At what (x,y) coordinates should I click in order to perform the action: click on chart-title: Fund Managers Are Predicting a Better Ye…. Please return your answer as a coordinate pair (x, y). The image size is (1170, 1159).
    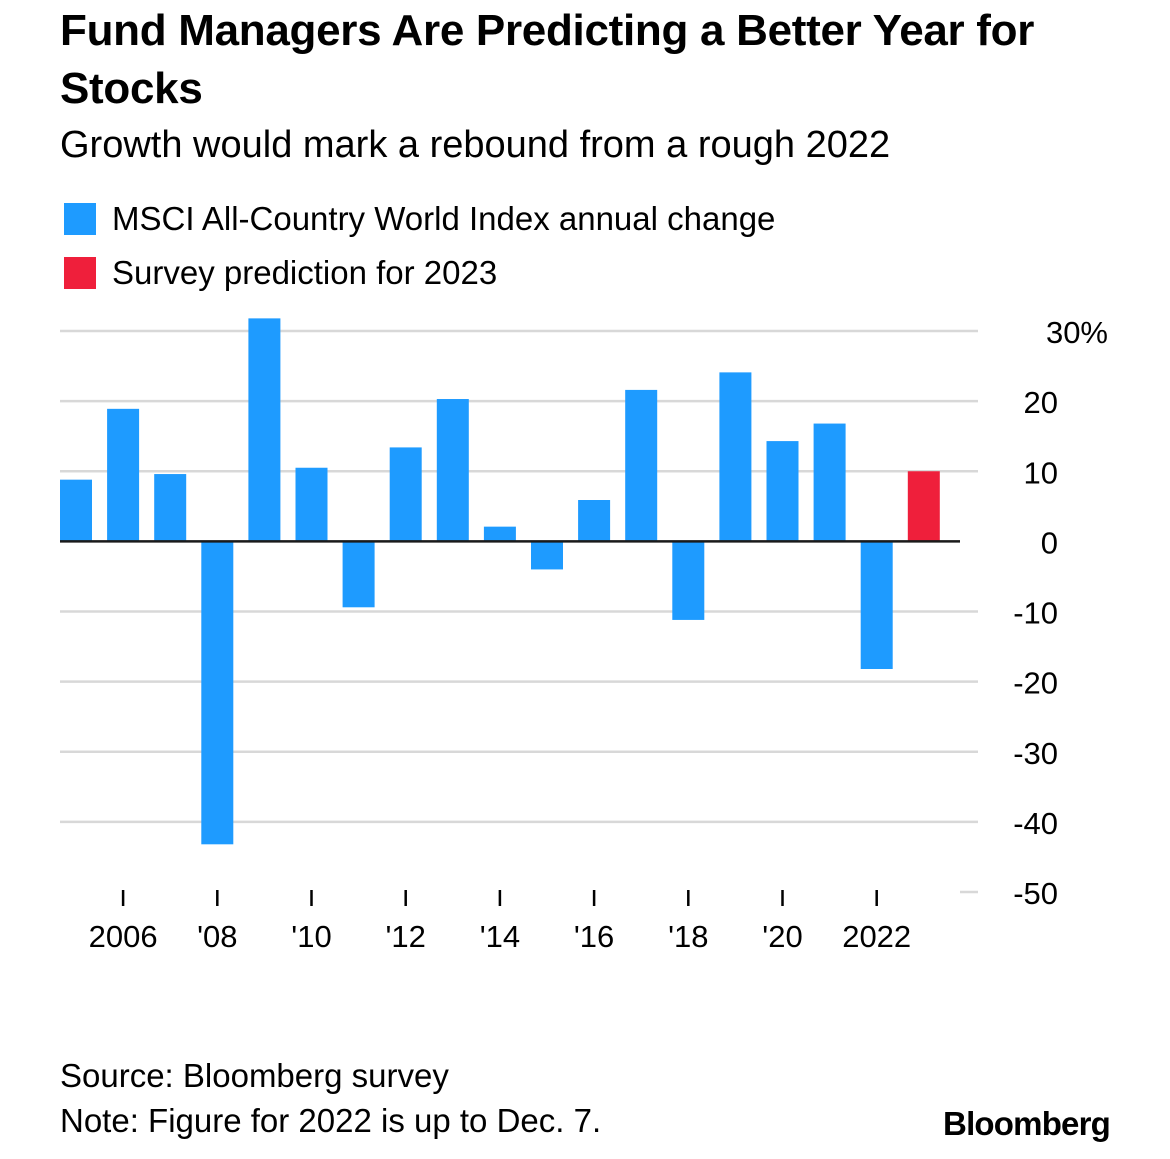
    Looking at the image, I should click on (547, 59).